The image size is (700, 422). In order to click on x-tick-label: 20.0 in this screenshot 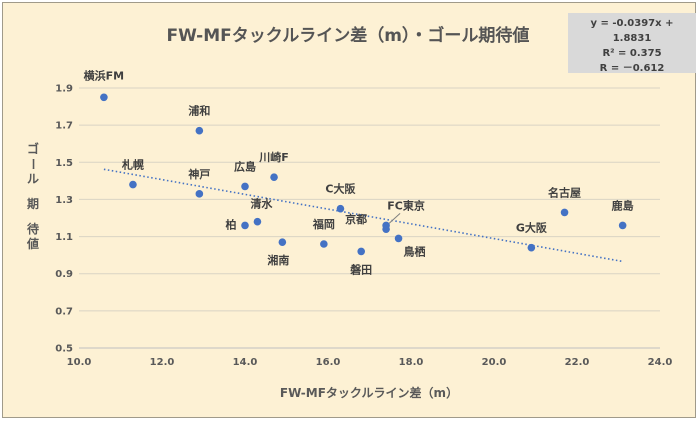, I will do `click(494, 362)`.